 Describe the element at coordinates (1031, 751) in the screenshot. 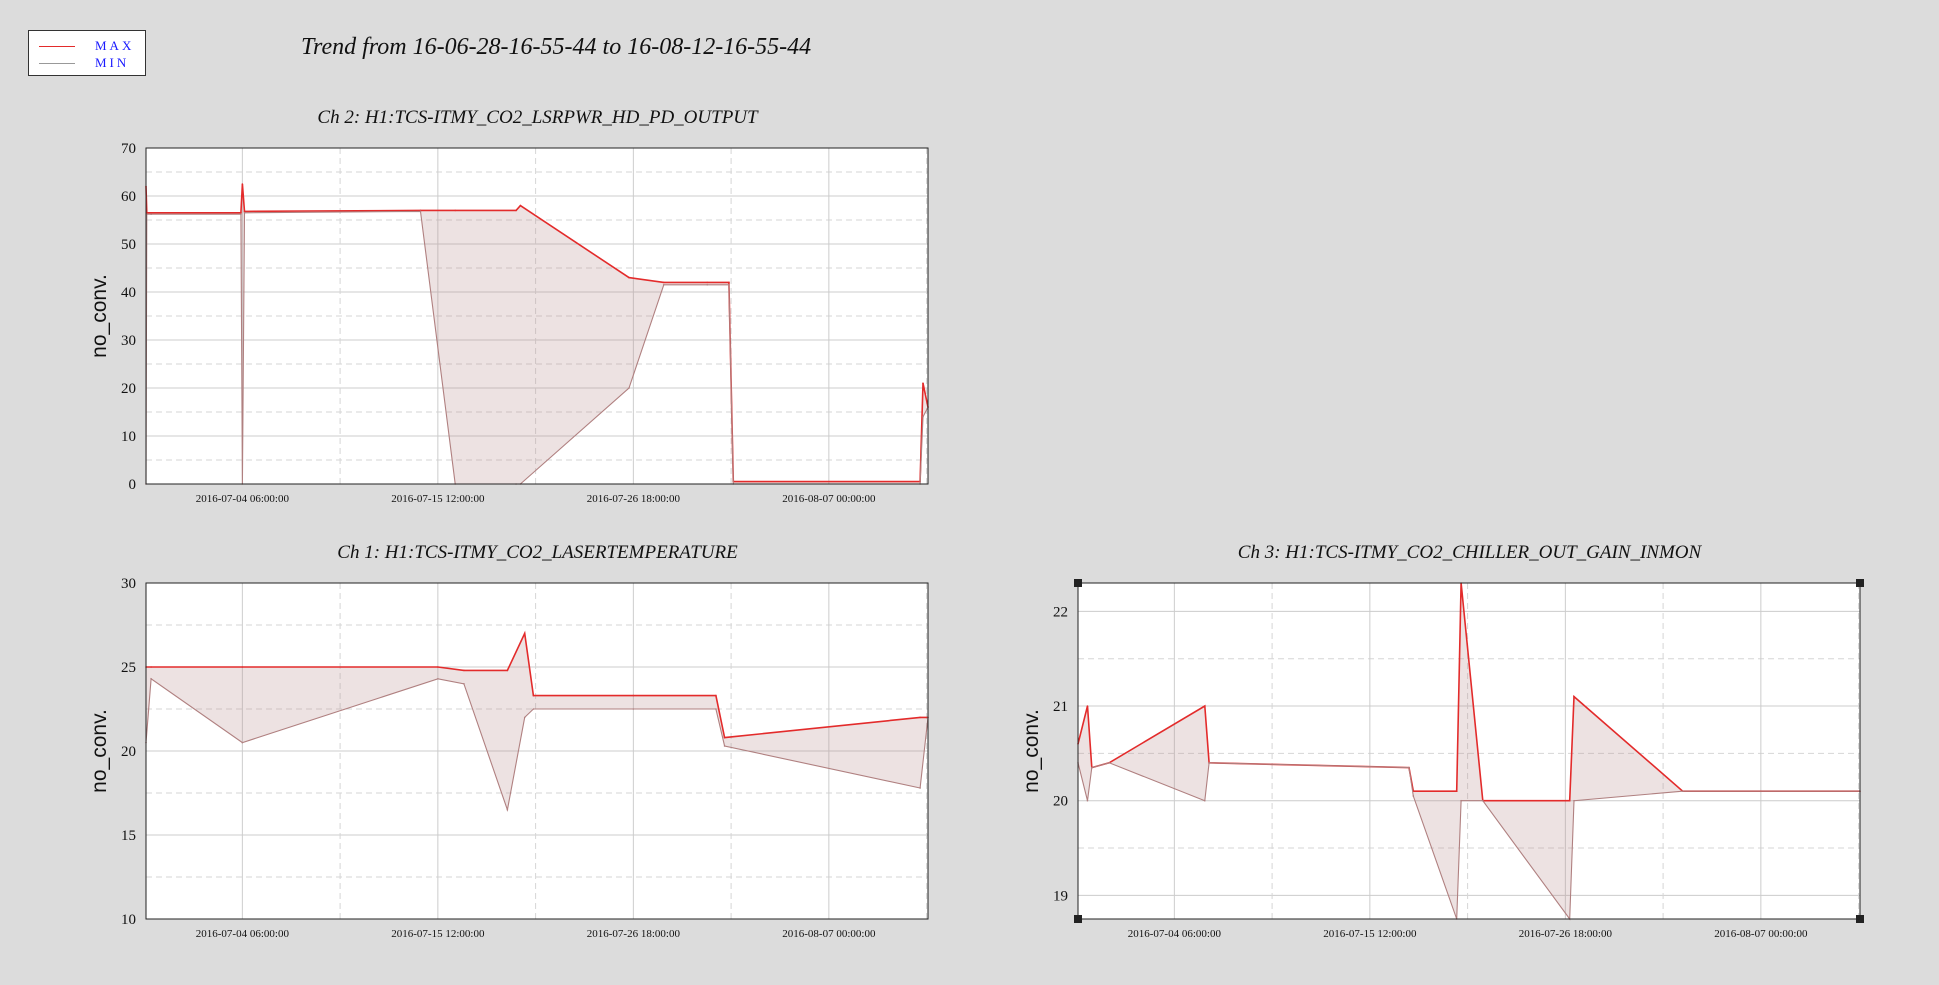

I see `y-axis-label: no_conv.` at that location.